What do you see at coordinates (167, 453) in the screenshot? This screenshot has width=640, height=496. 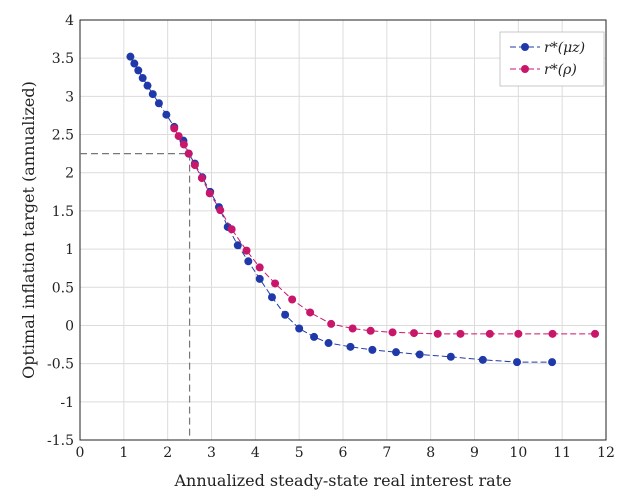 I see `x-tick-label: 2` at bounding box center [167, 453].